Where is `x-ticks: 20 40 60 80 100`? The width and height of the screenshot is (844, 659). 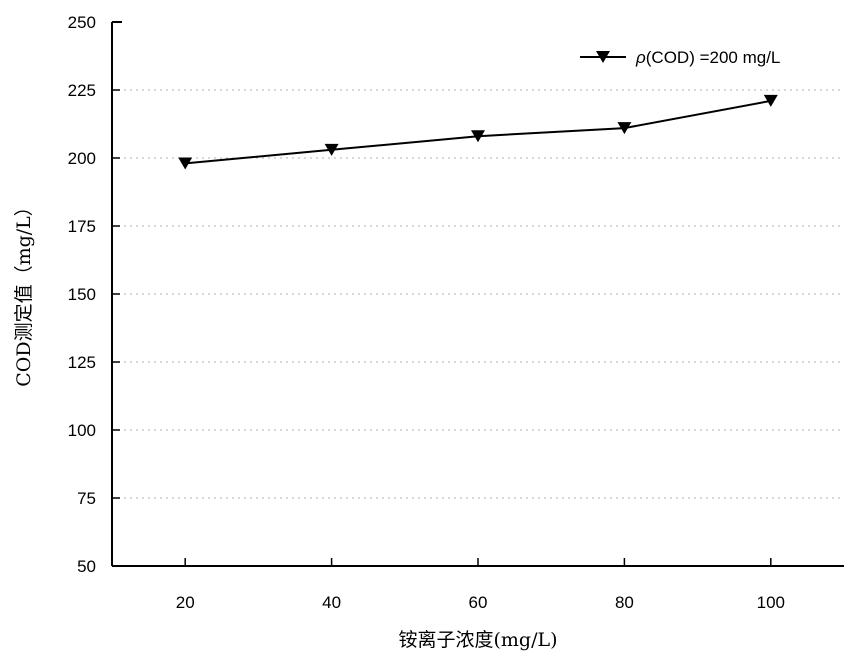
x-ticks: 20 40 60 80 100 is located at coordinates (480, 585).